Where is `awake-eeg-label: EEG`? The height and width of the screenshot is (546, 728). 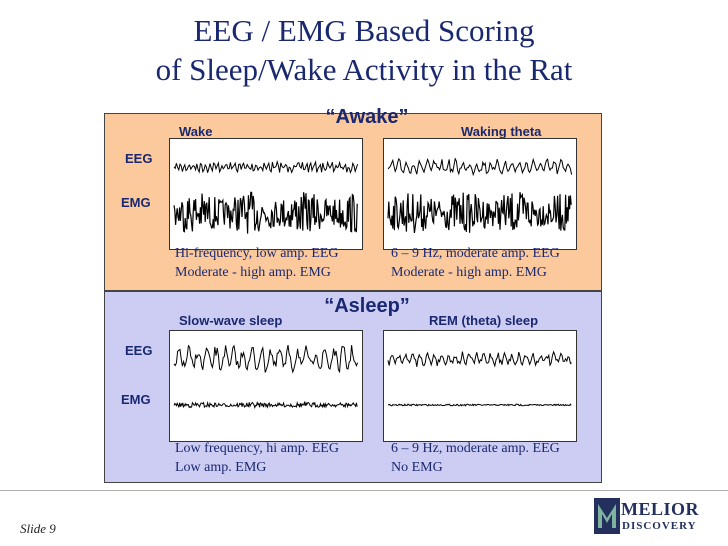 awake-eeg-label: EEG is located at coordinates (139, 158).